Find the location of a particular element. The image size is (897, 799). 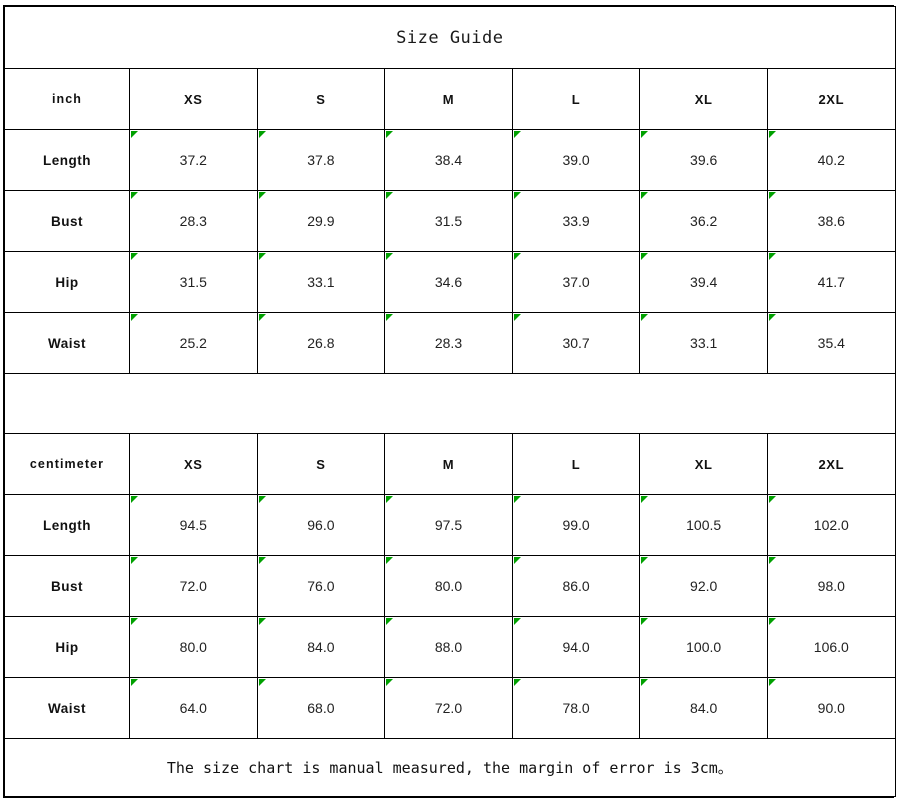

separator-cell is located at coordinates (450, 403).